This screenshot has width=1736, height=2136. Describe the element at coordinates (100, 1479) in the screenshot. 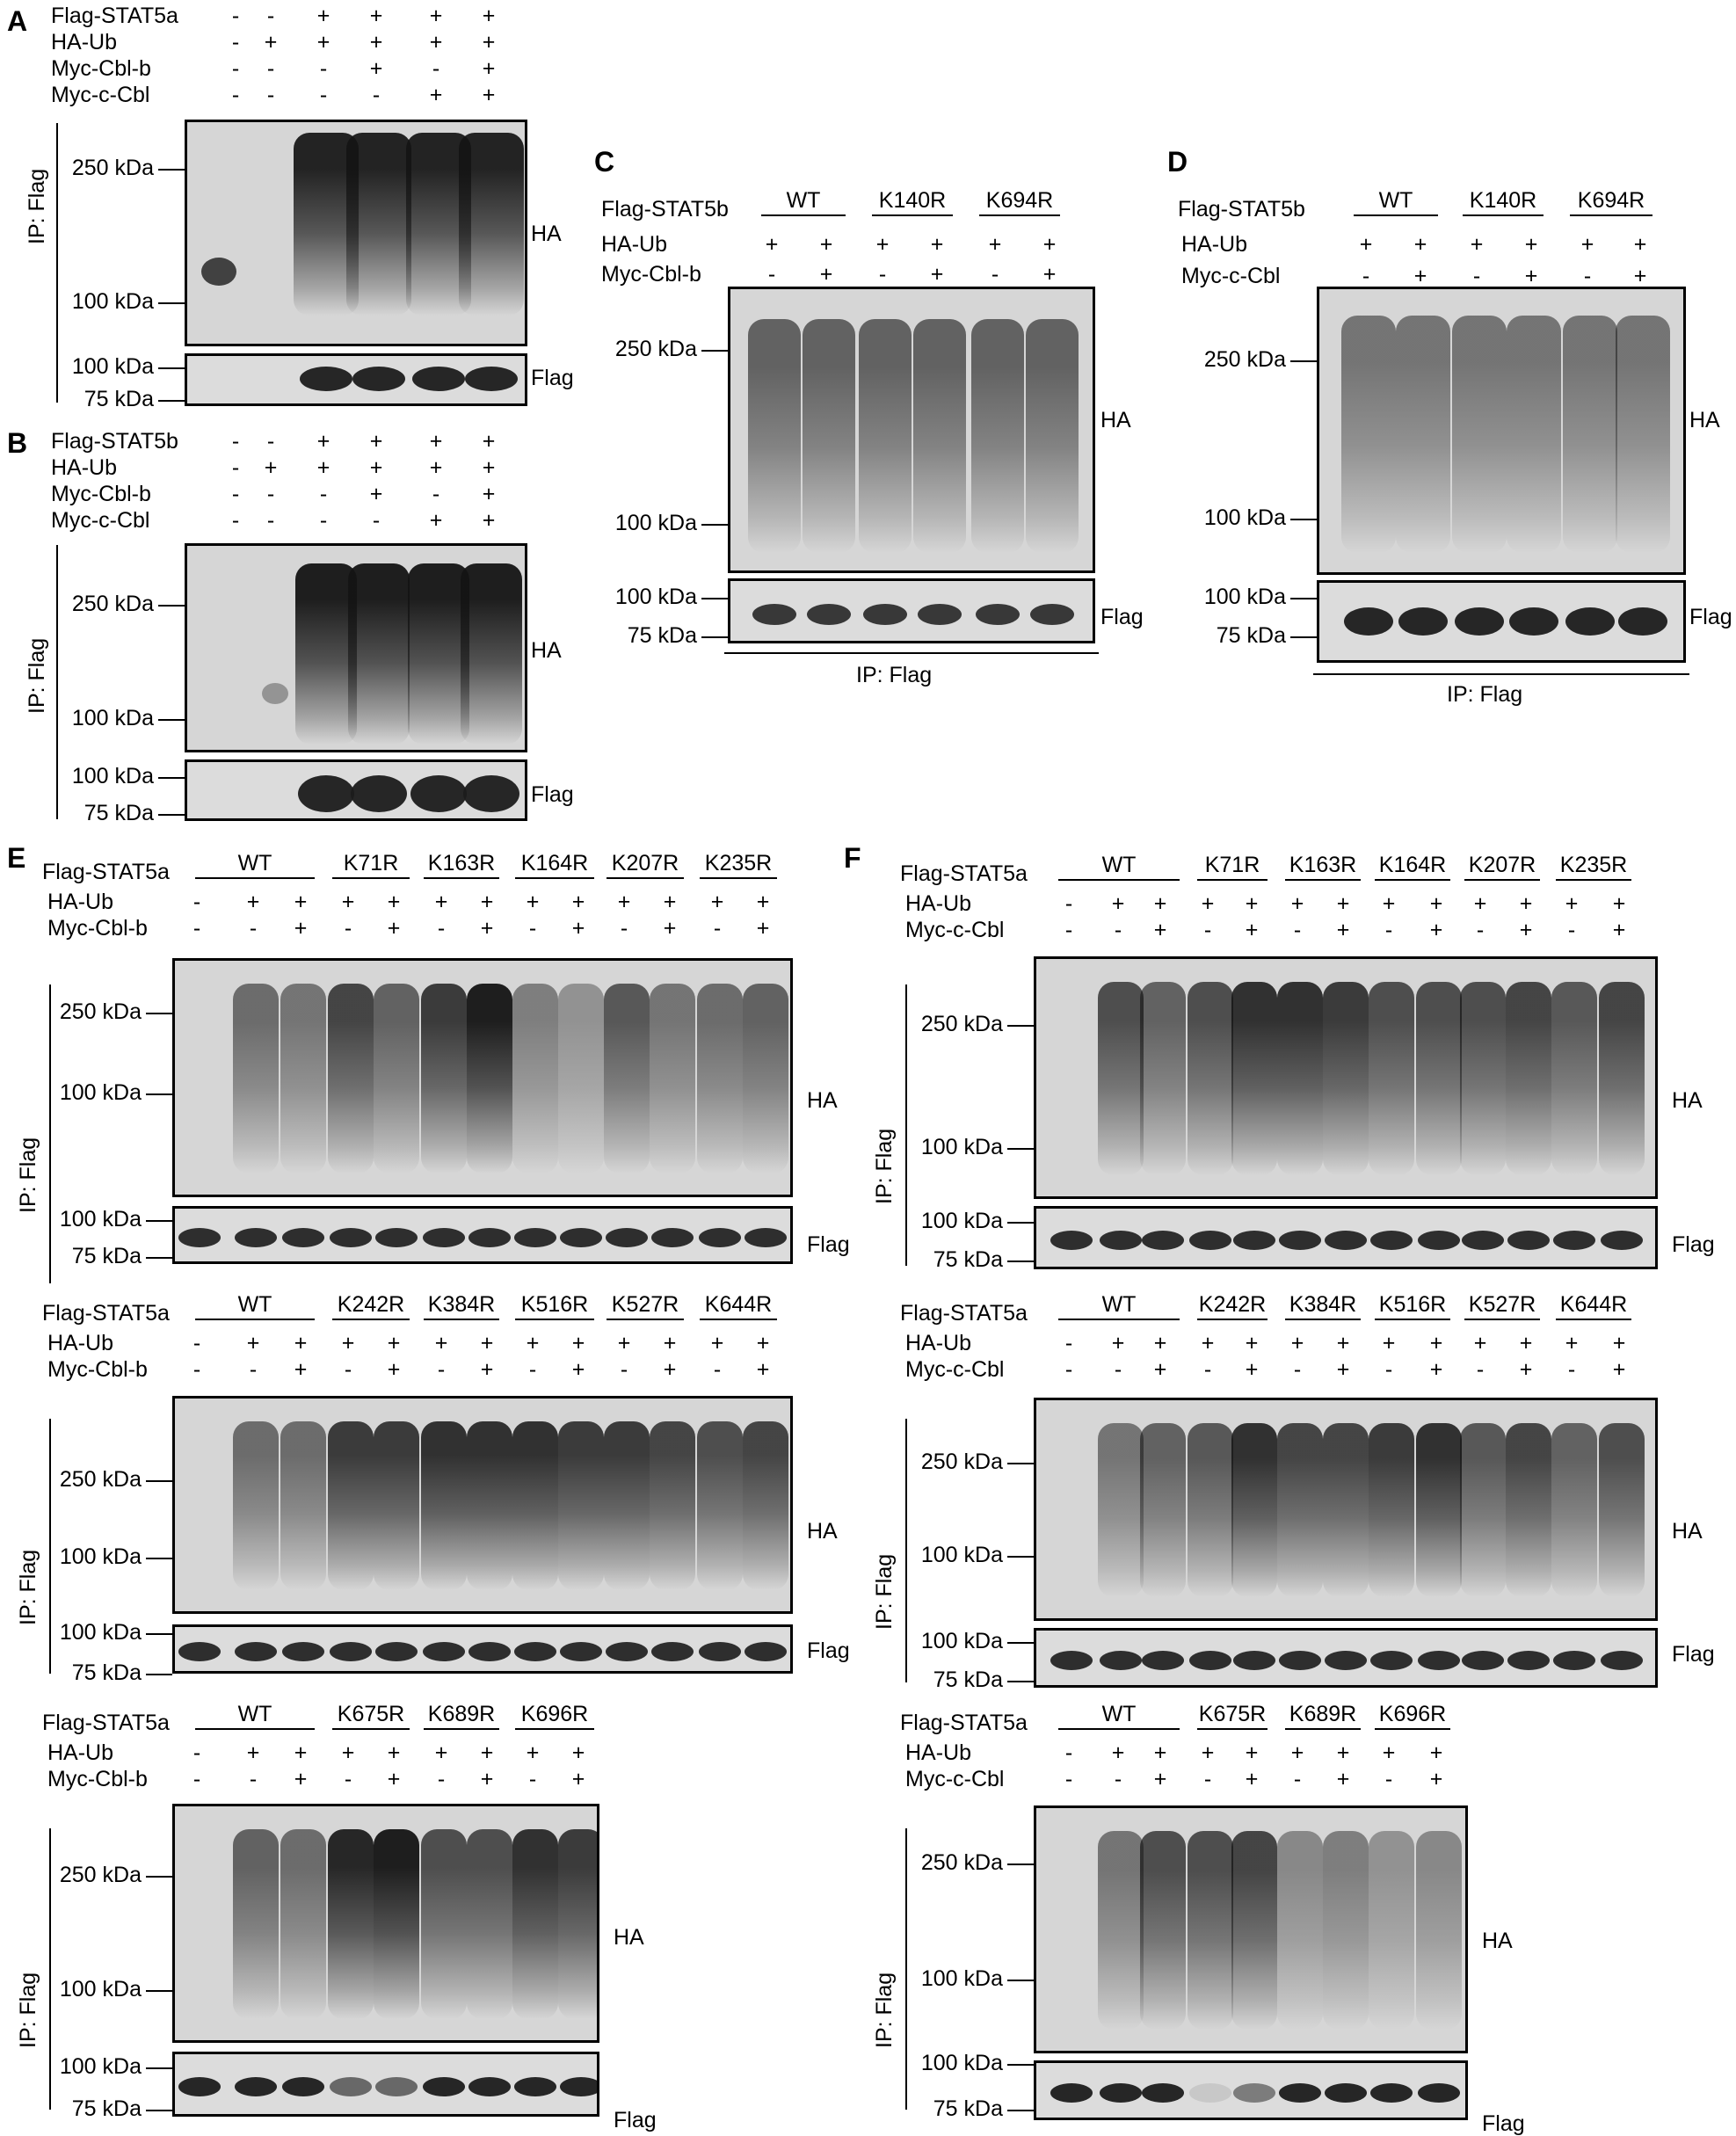

I see `mw-marker-label: 250 kDa` at that location.